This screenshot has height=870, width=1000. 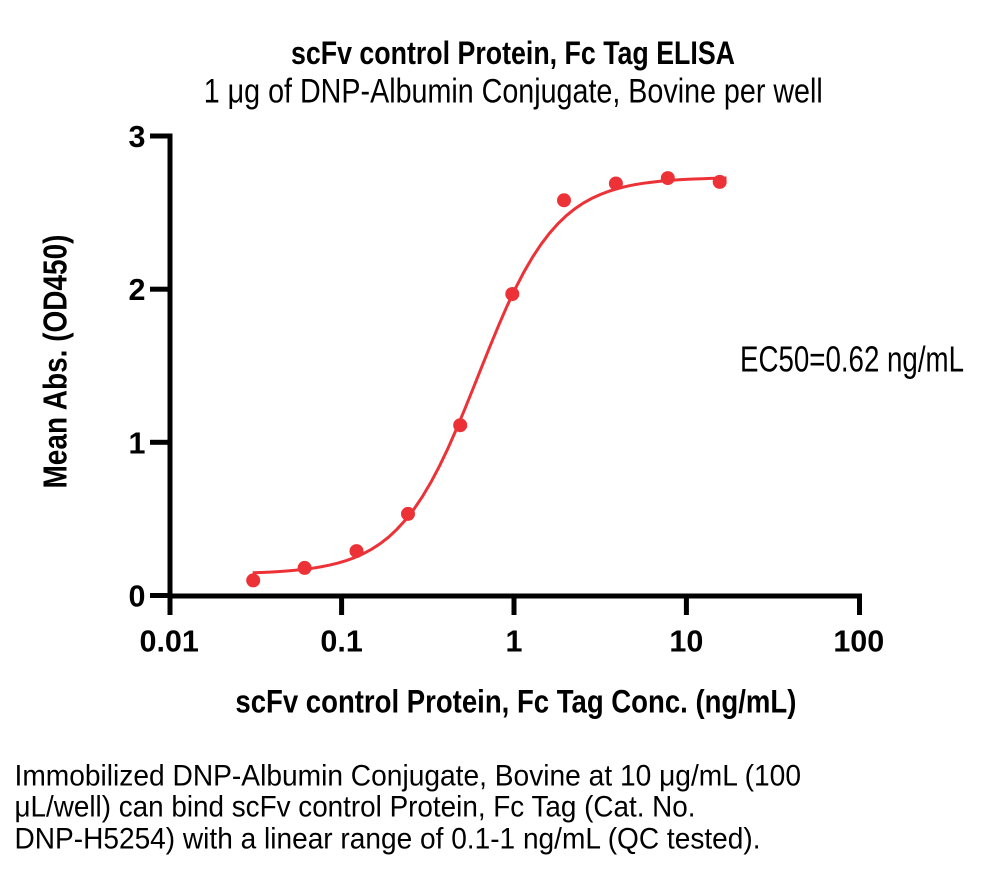 What do you see at coordinates (137, 290) in the screenshot?
I see `svg-text: 2` at bounding box center [137, 290].